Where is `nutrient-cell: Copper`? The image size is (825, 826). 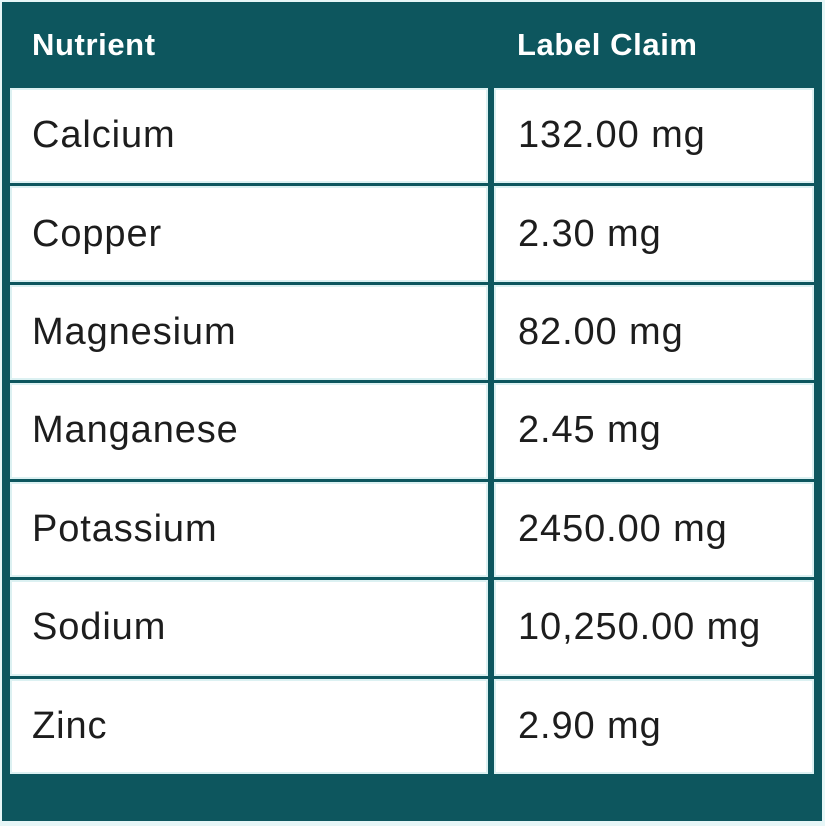
nutrient-cell: Copper is located at coordinates (249, 234).